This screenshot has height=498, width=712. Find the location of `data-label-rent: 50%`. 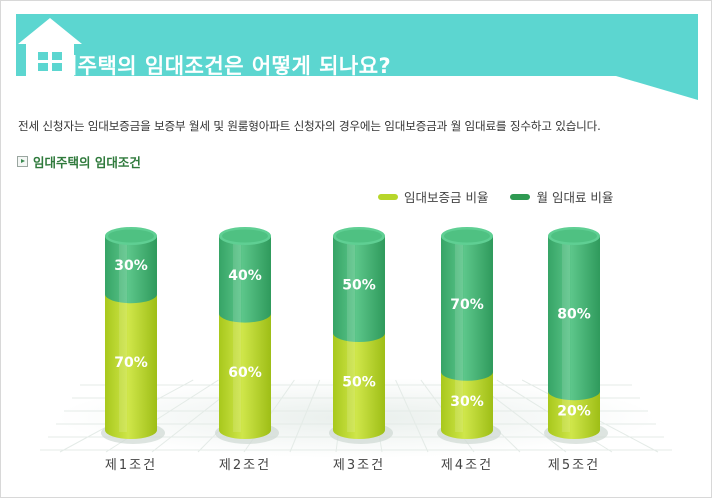

data-label-rent: 50% is located at coordinates (359, 286).